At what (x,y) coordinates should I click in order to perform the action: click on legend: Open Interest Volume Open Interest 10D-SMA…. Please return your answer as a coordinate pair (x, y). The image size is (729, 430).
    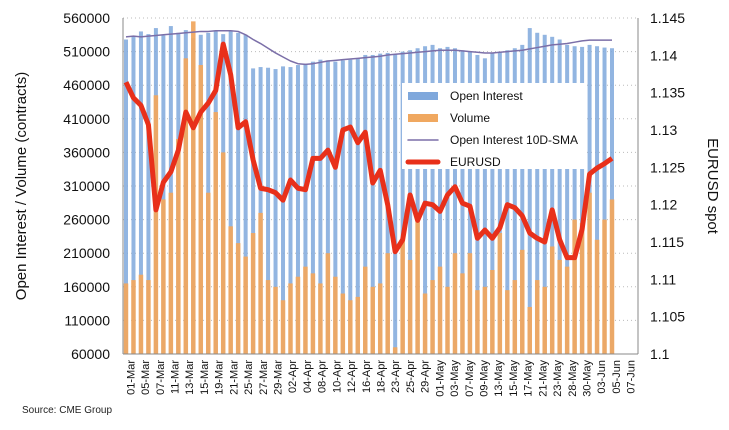
    Looking at the image, I should click on (494, 126).